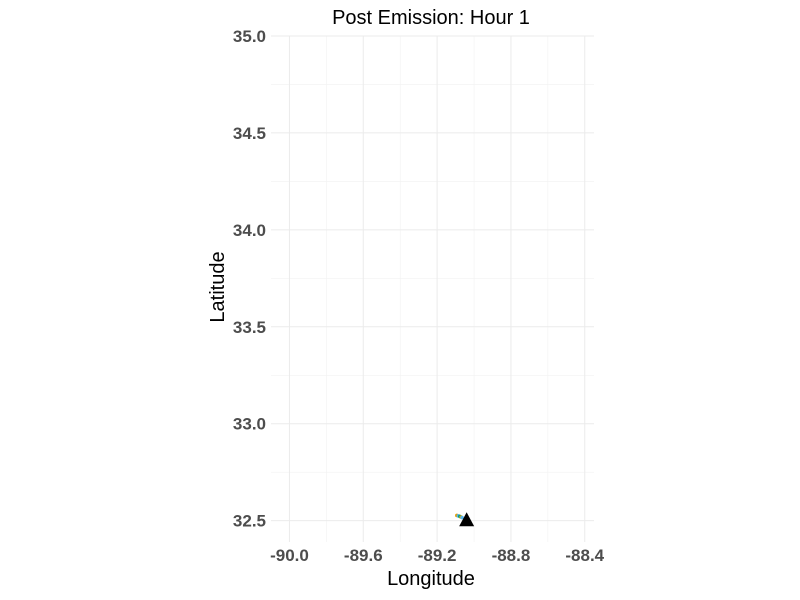 The width and height of the screenshot is (800, 600). Describe the element at coordinates (249, 327) in the screenshot. I see `y-tick-label: 33.5` at that location.